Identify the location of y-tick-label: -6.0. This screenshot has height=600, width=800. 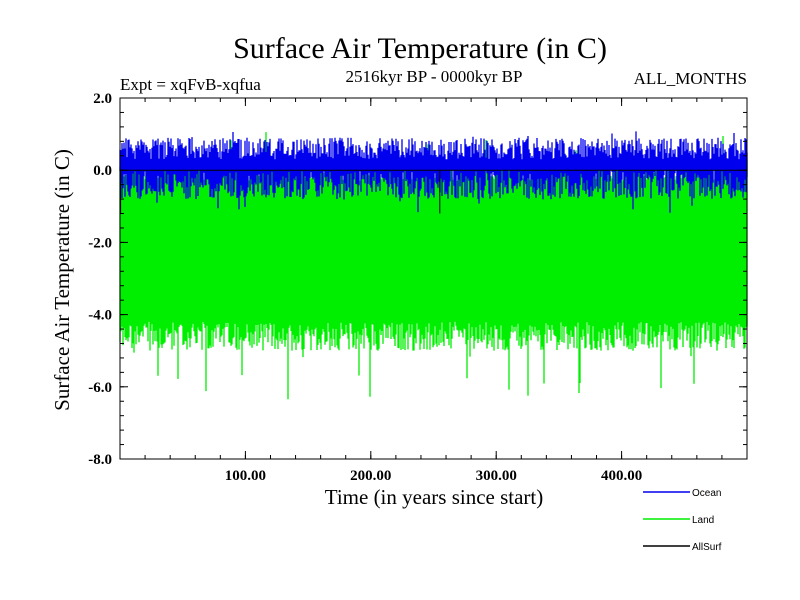
(100, 388).